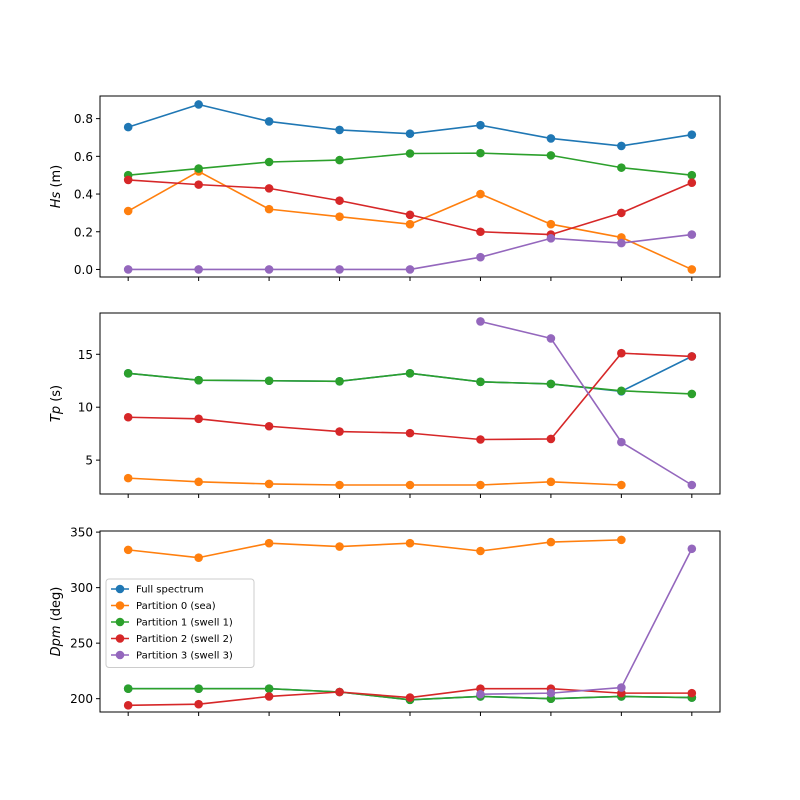 Image resolution: width=800 pixels, height=800 pixels. Describe the element at coordinates (157, 590) in the screenshot. I see `legend-entry: Full spectrum` at that location.